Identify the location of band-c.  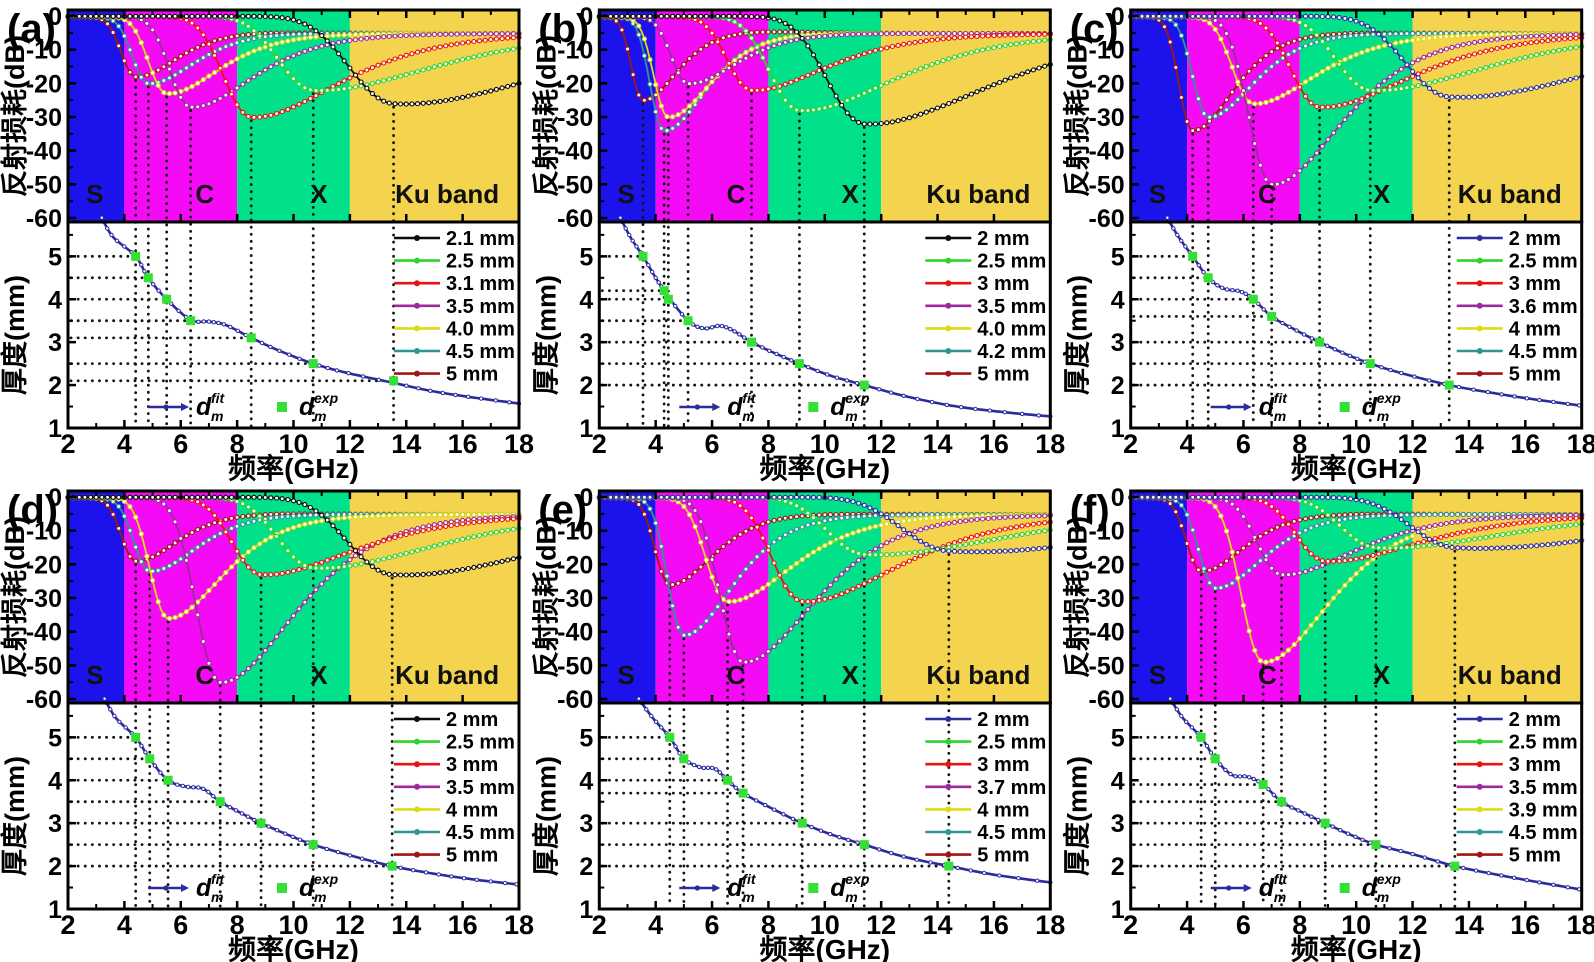
(181, 597).